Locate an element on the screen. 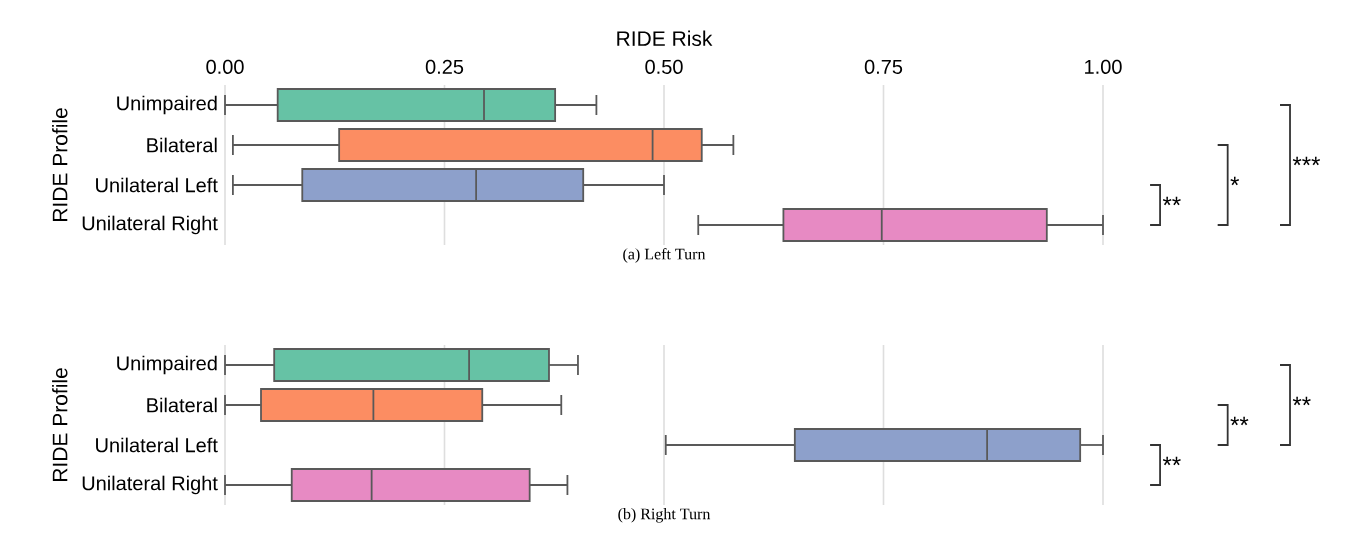  x-tick-label: 1.00 is located at coordinates (1103, 66).